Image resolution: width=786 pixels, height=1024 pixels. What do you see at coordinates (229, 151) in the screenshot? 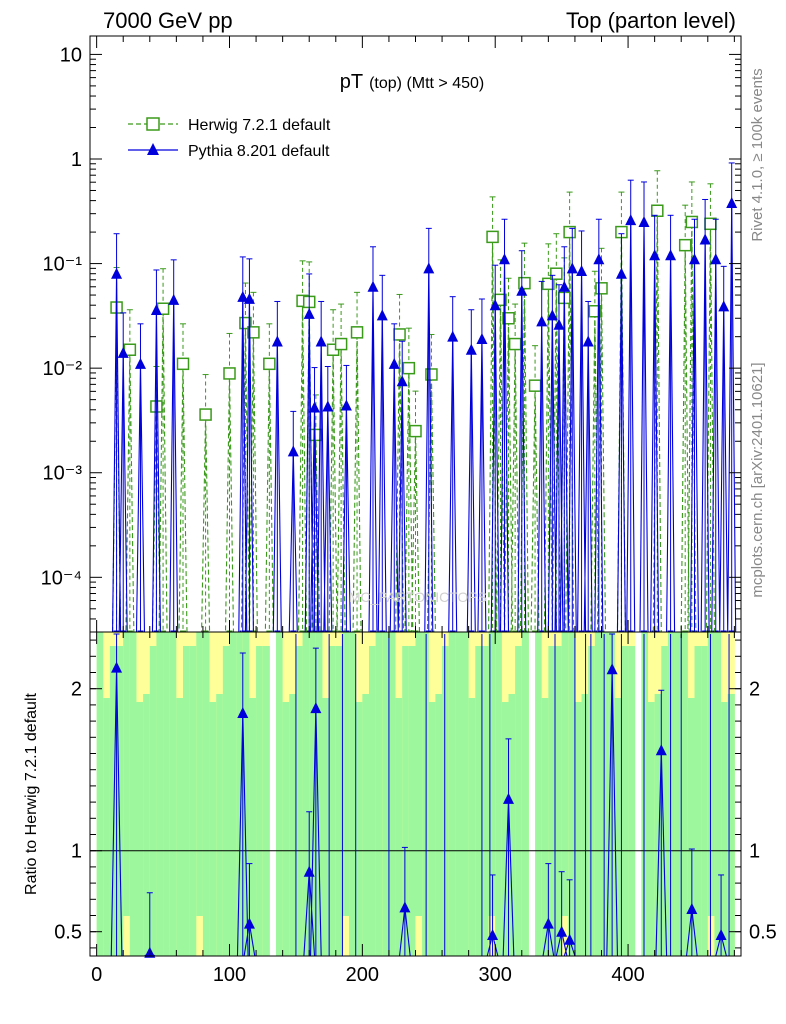
I see `legend-pythia: Pythia 8.201 default` at bounding box center [229, 151].